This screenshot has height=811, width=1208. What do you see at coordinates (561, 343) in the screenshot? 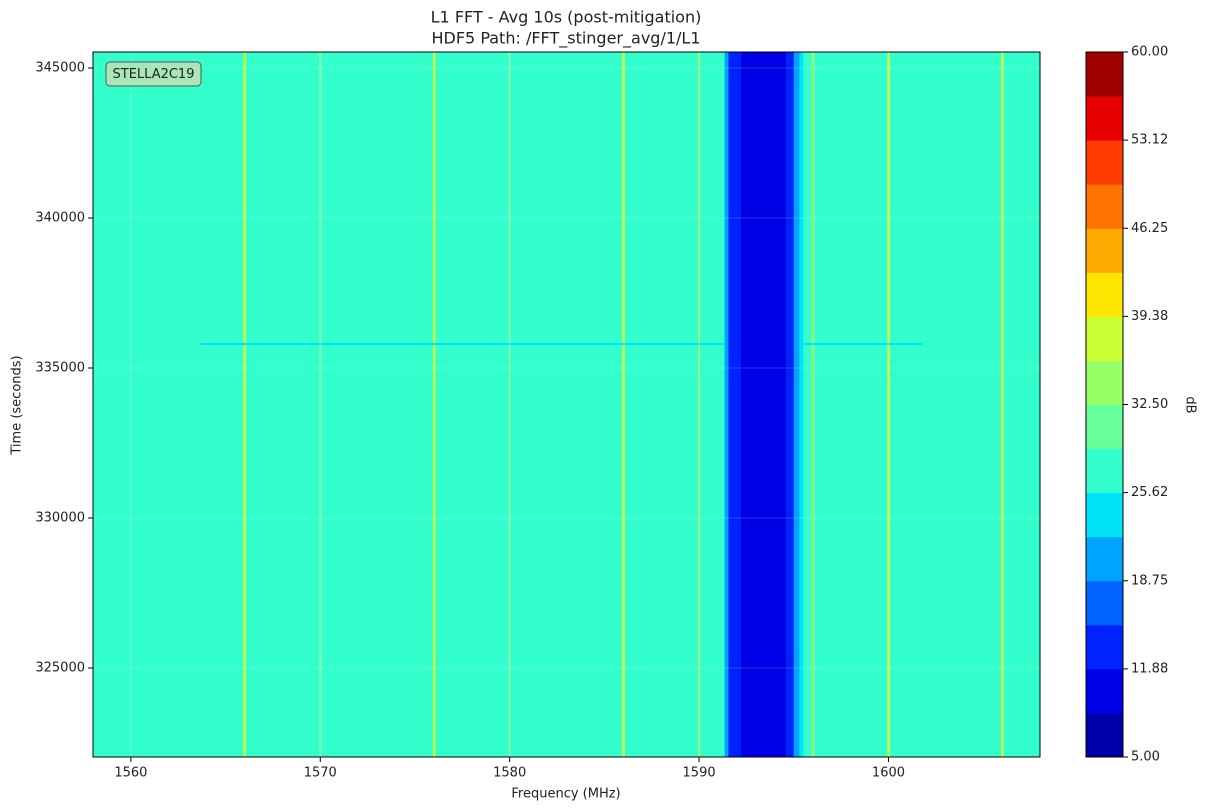
I see `streak` at bounding box center [561, 343].